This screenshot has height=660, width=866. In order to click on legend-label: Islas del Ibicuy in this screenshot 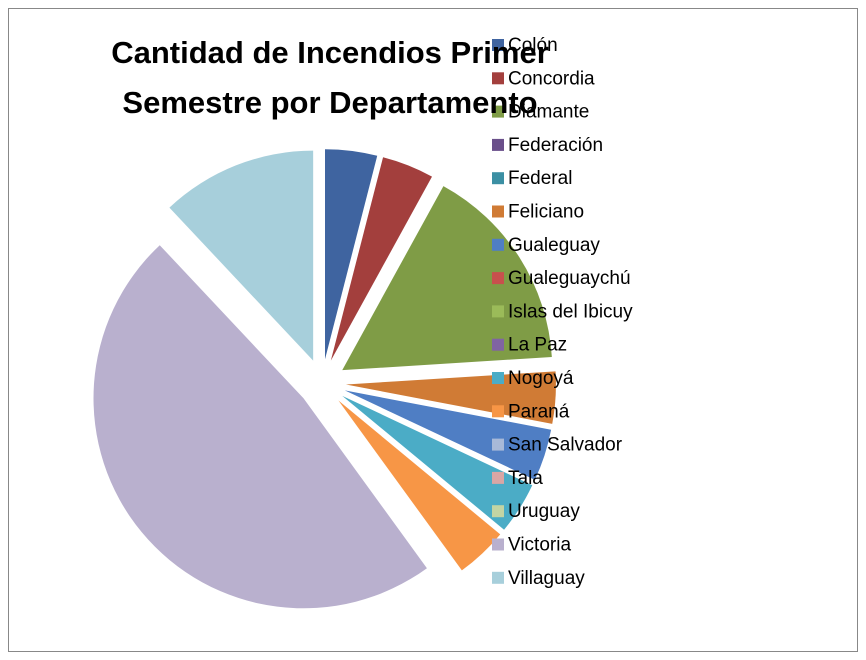, I will do `click(570, 311)`.